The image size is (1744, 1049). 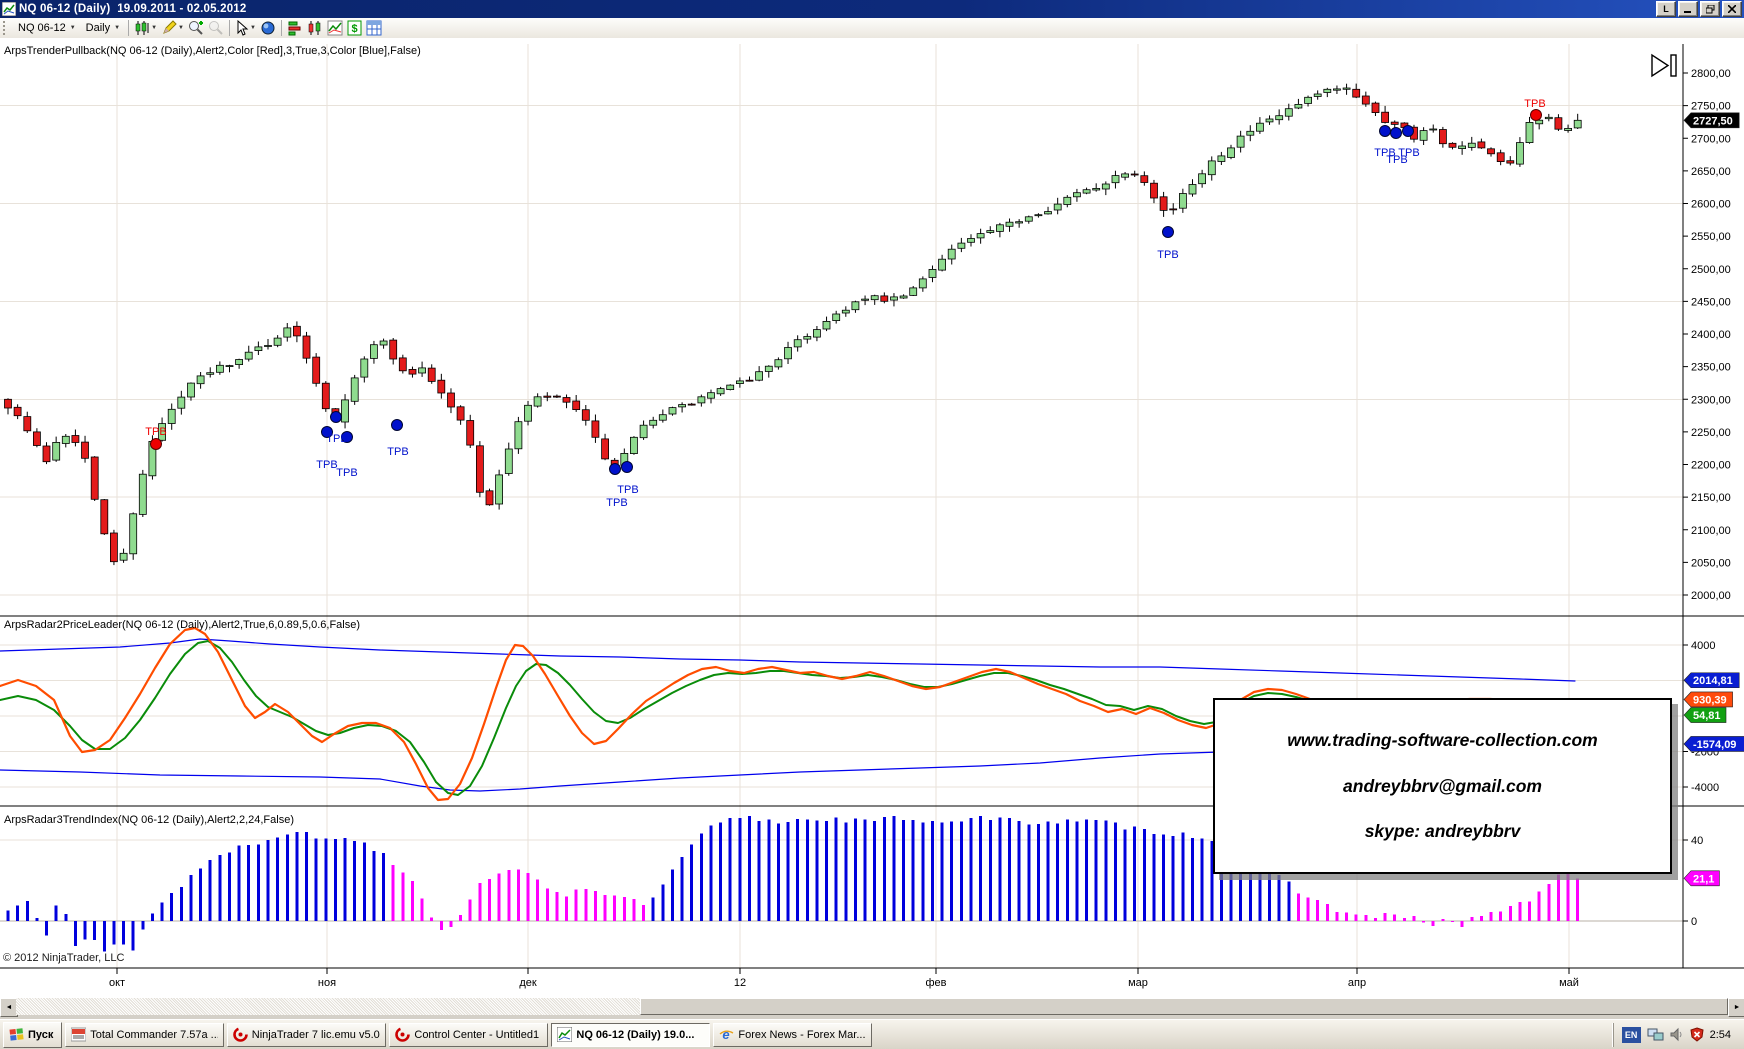 What do you see at coordinates (133, 9) in the screenshot?
I see `window-title: NQ 06-12 (Daily) 19.09.2011 - 02.05.2012` at bounding box center [133, 9].